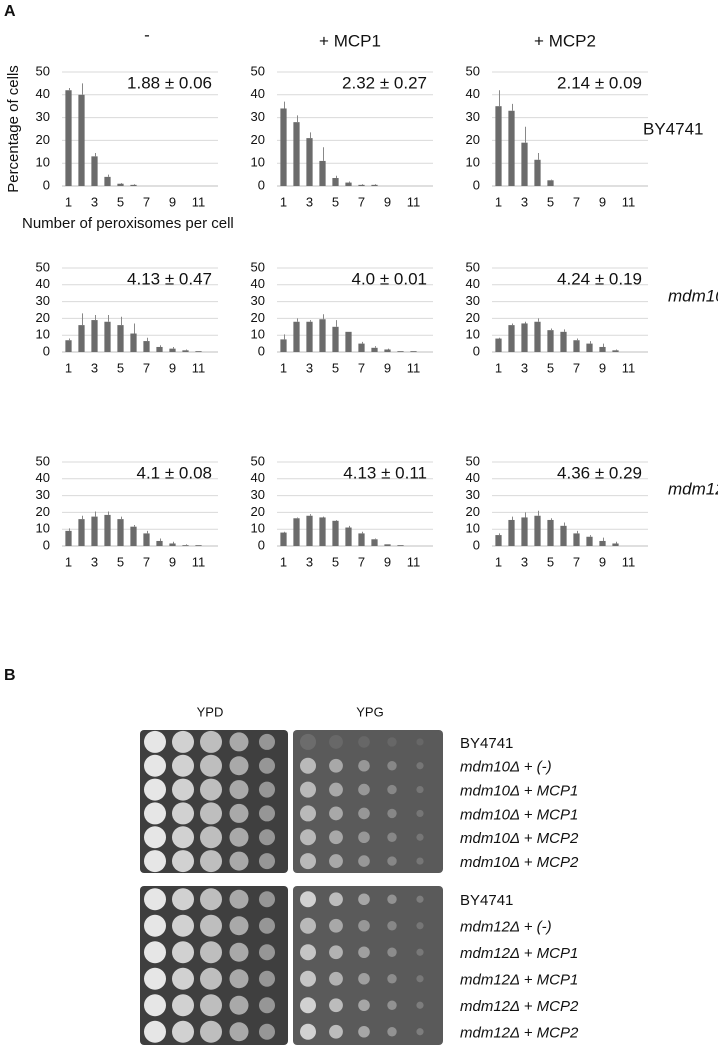 Image resolution: width=718 pixels, height=1050 pixels. I want to click on strain-label: mdm10Δ + MCP2, so click(519, 862).